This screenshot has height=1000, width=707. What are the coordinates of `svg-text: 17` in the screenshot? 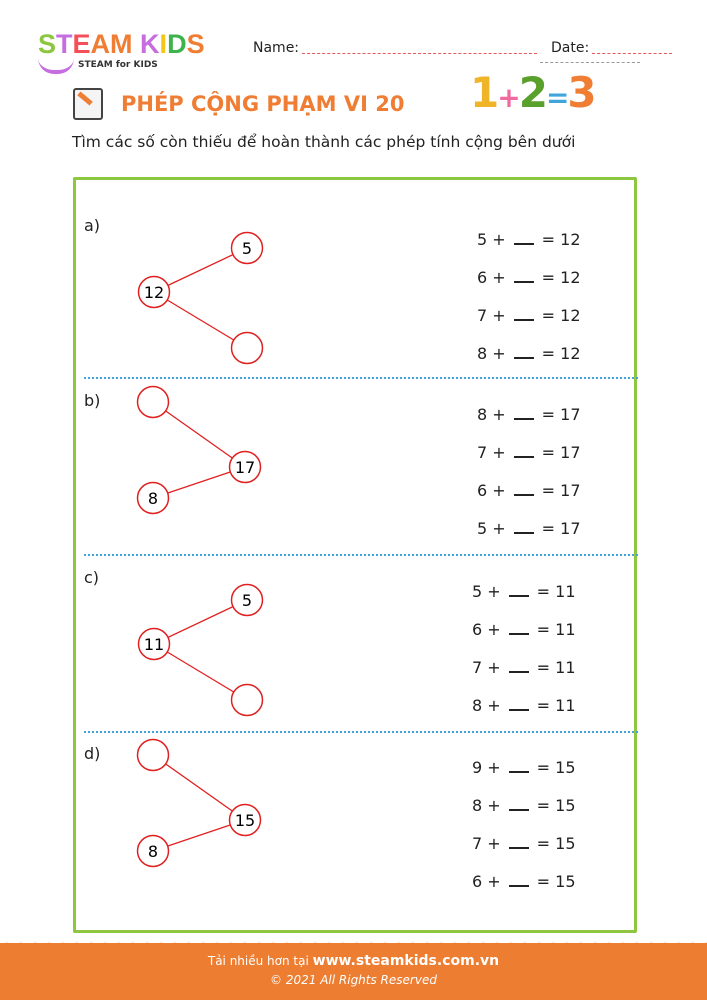 It's located at (245, 467).